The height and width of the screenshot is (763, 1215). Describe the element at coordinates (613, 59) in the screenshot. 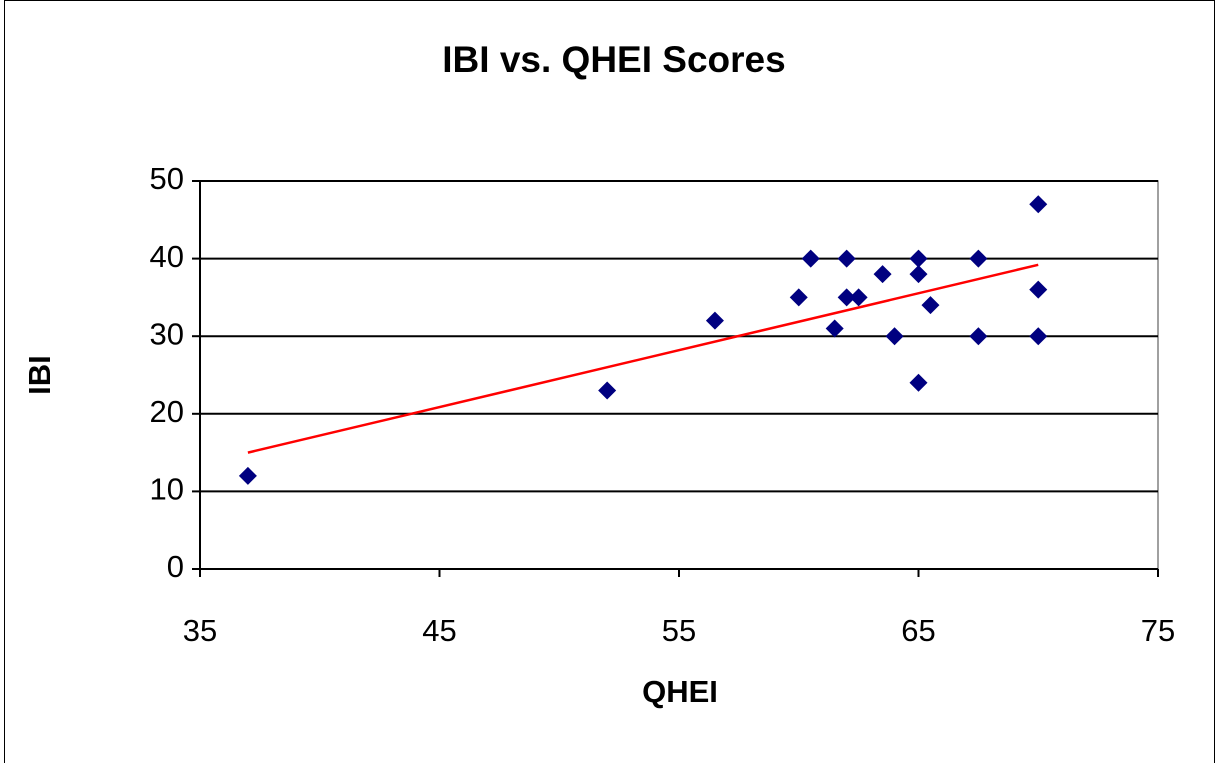

I see `chart-title: IBI vs. QHEI Scores` at that location.